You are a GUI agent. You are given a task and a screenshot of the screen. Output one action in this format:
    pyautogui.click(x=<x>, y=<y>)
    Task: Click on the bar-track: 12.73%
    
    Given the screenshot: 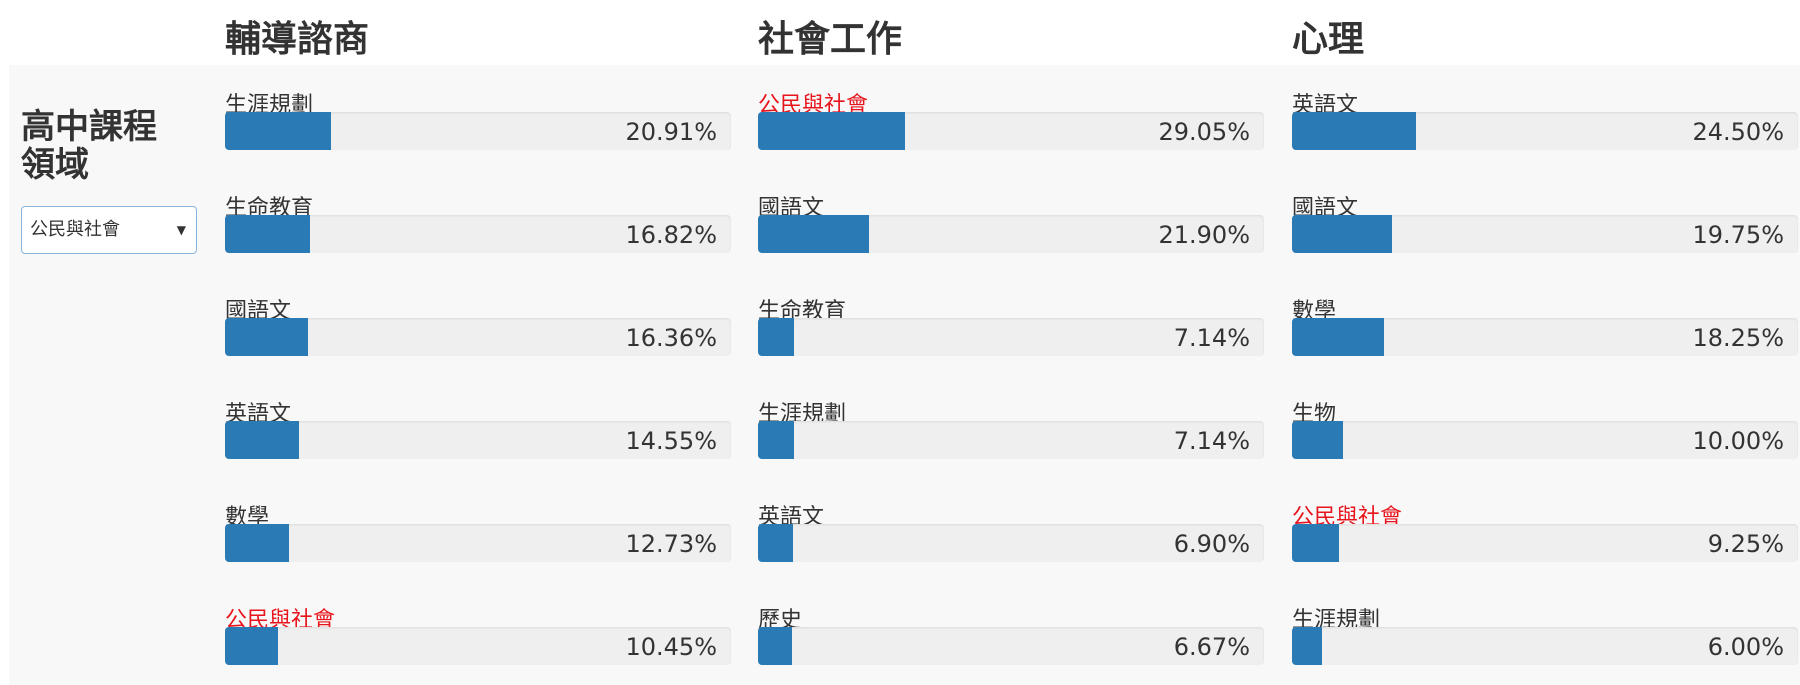 What is the action you would take?
    pyautogui.click(x=478, y=543)
    